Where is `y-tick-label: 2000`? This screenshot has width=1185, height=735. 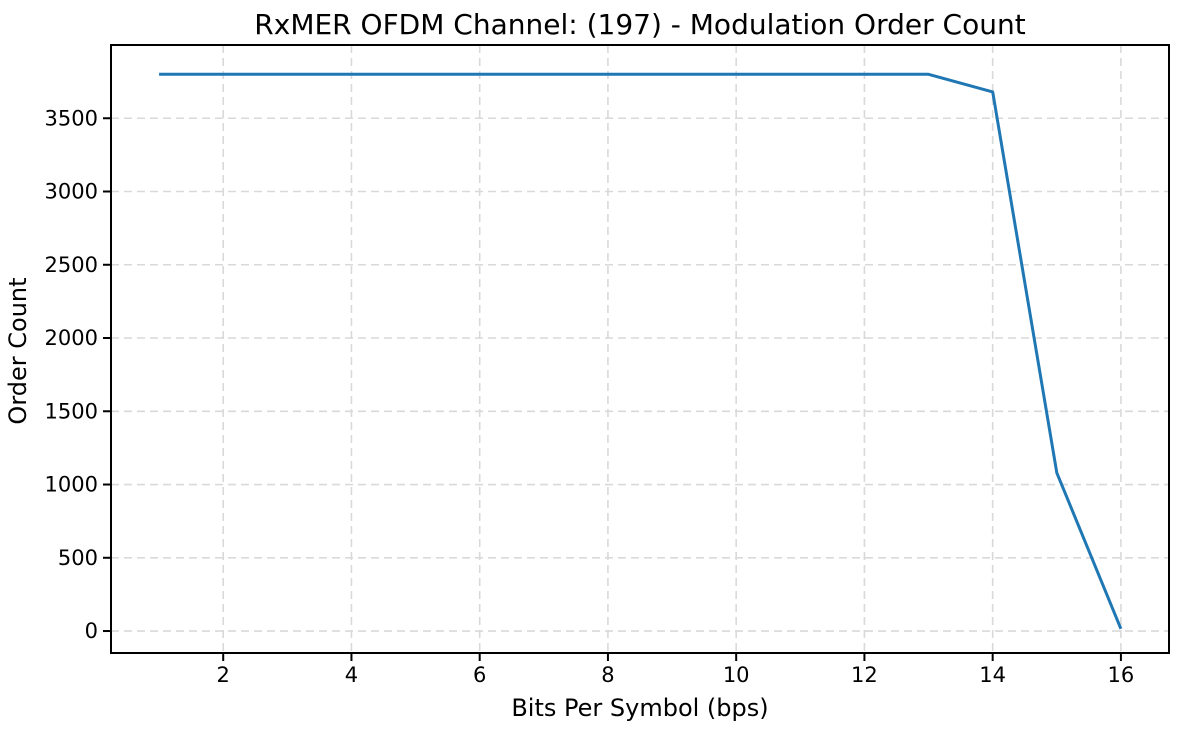
y-tick-label: 2000 is located at coordinates (71, 338).